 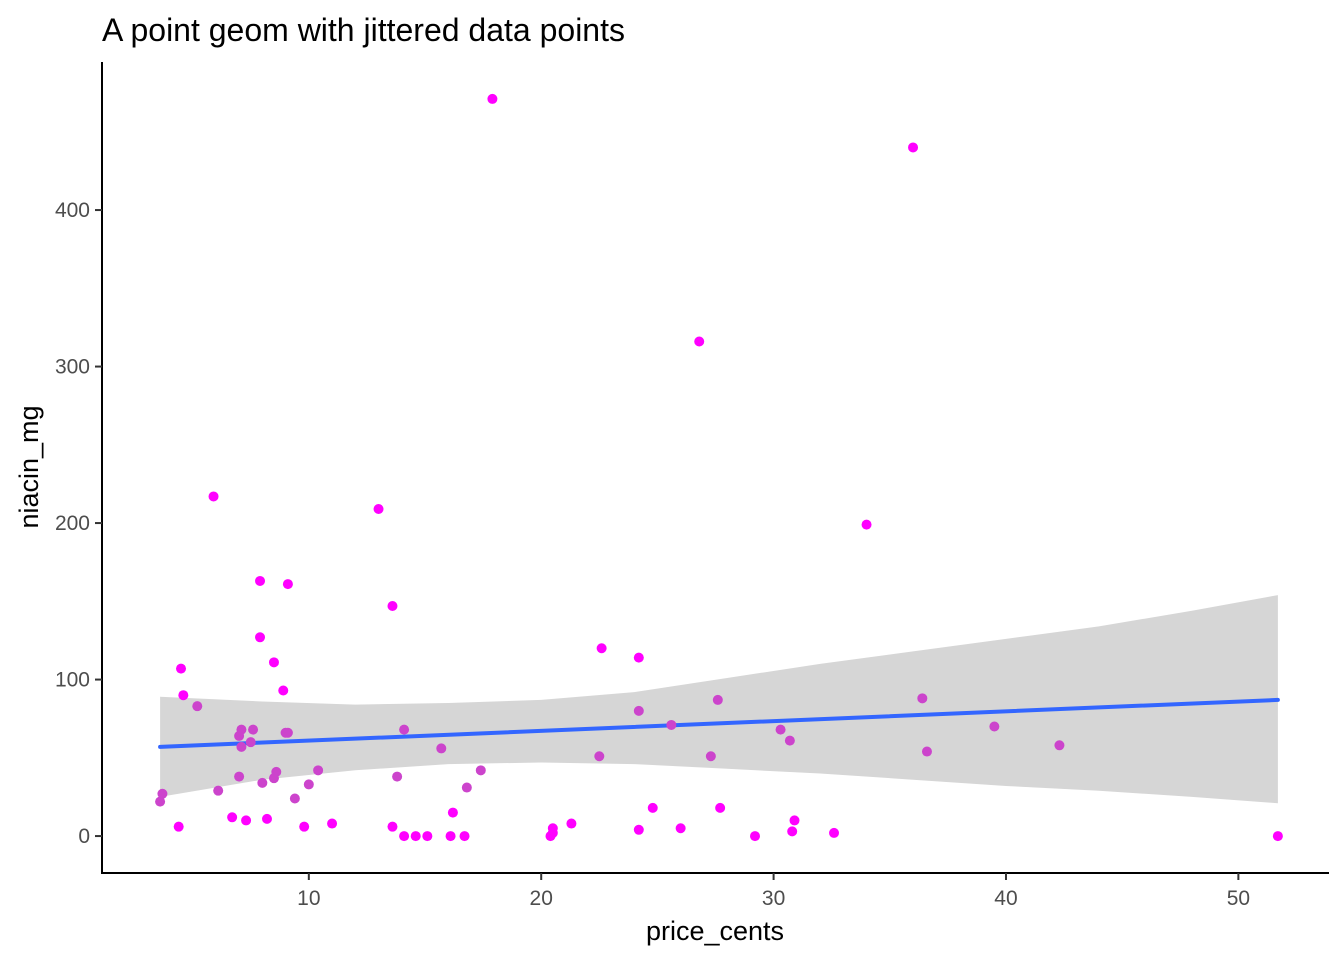 What do you see at coordinates (308, 898) in the screenshot?
I see `x-tick-label: 10` at bounding box center [308, 898].